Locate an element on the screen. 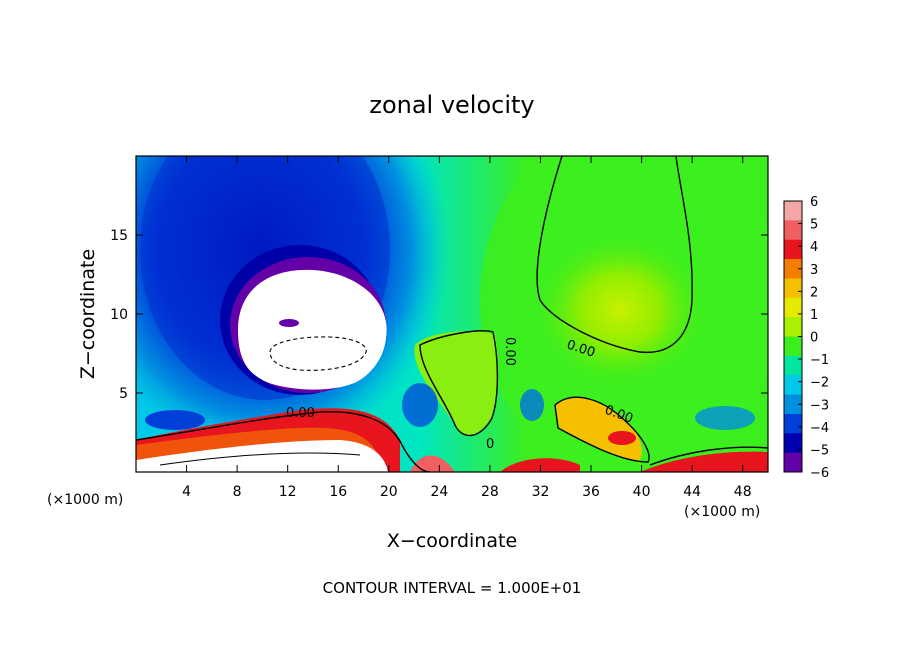 This screenshot has width=904, height=654. y-tick-label: 15 is located at coordinates (119, 236).